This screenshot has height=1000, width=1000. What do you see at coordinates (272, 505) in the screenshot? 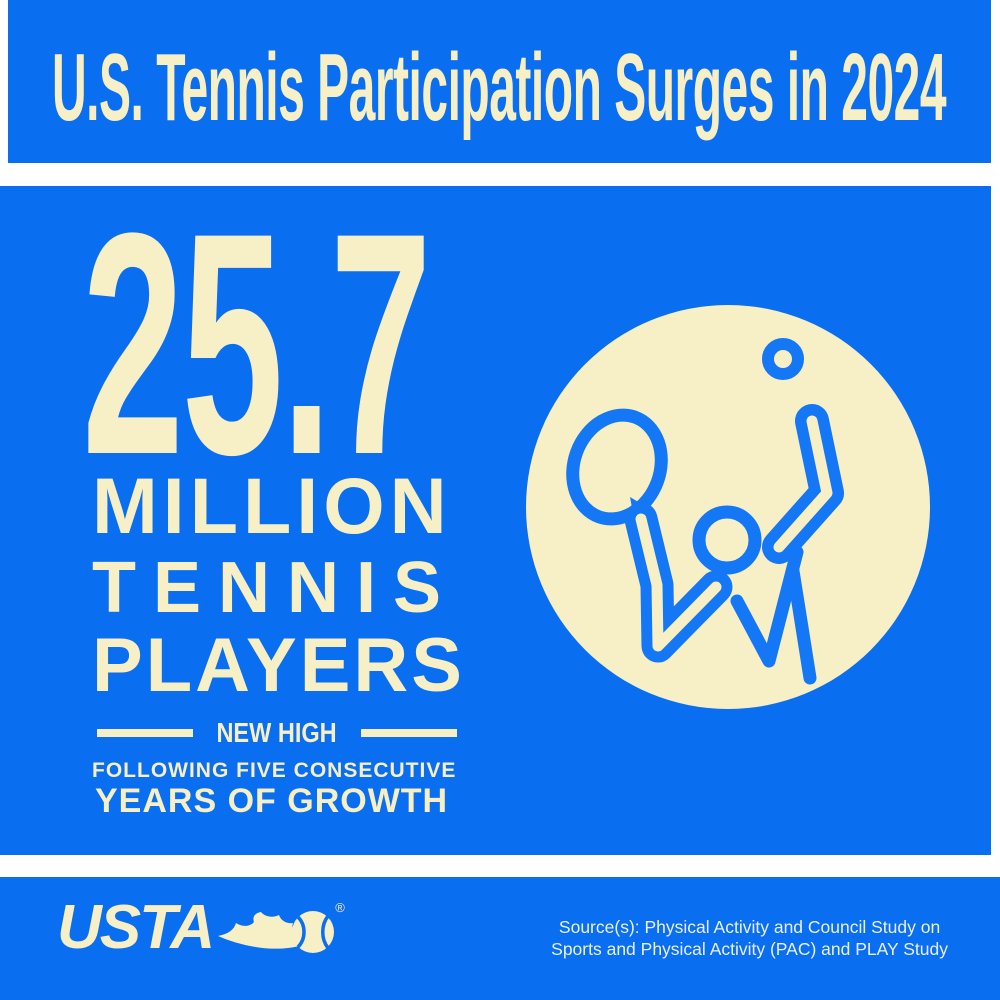
I see `stat-unit-million: MILLION` at bounding box center [272, 505].